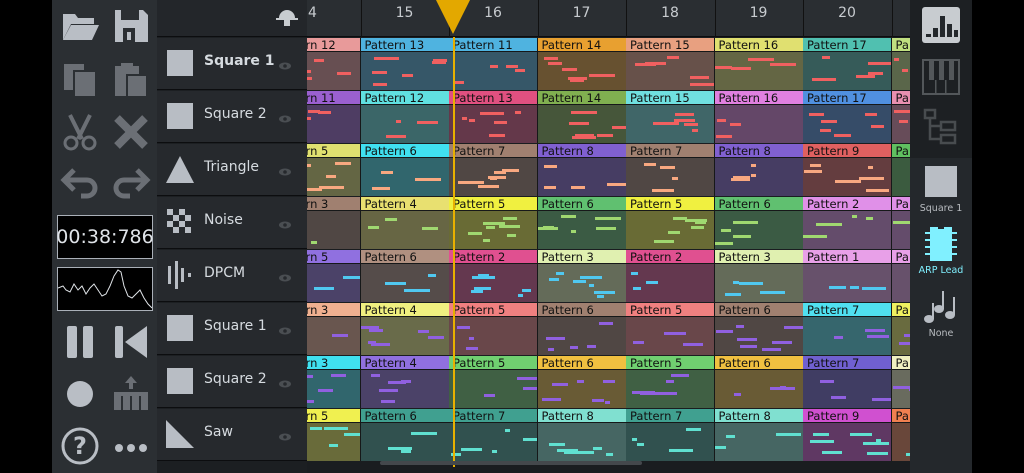 Image resolution: width=1024 pixels, height=473 pixels. What do you see at coordinates (941, 333) in the screenshot?
I see `selected-arpeggio-label: None` at bounding box center [941, 333].